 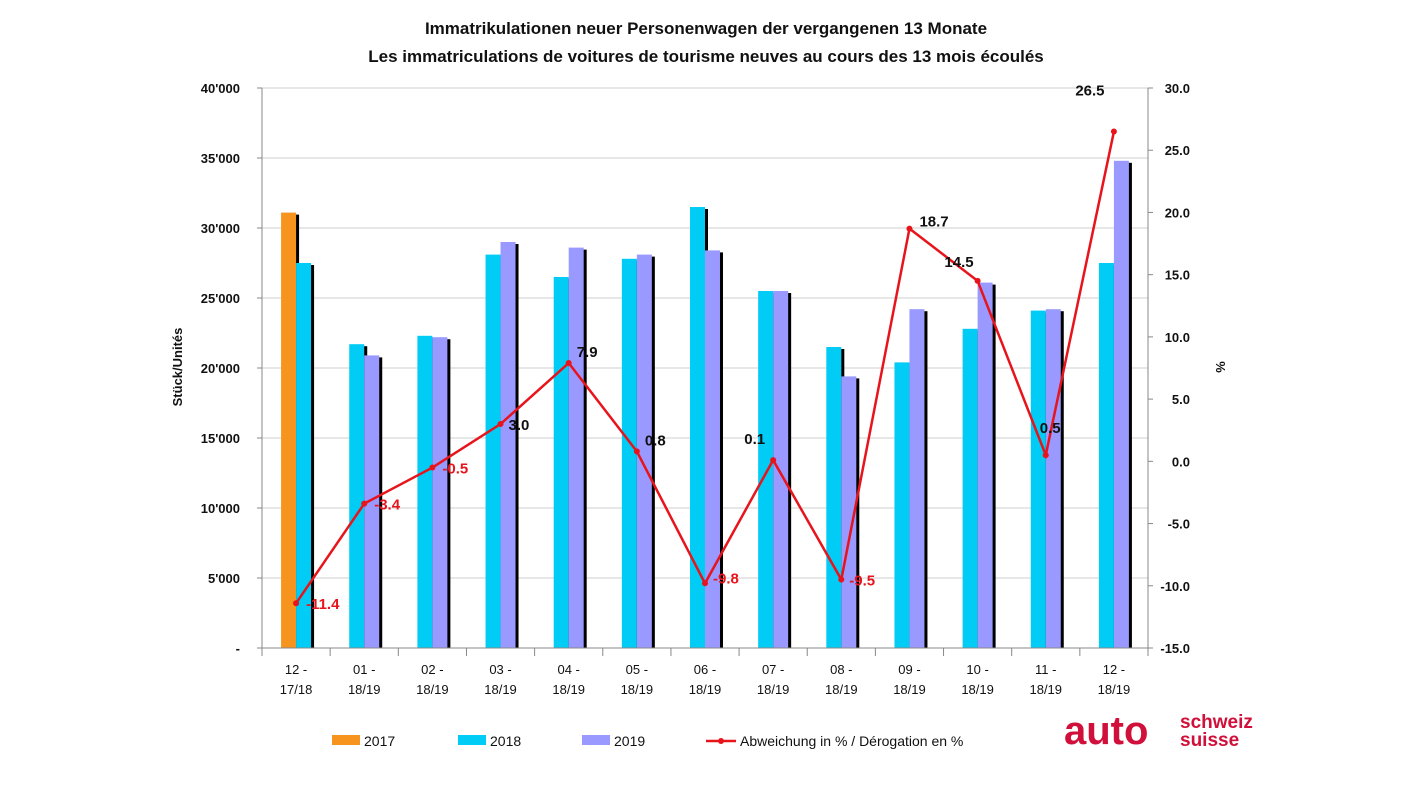 I want to click on x-tick-label: 02 -, so click(x=432, y=669).